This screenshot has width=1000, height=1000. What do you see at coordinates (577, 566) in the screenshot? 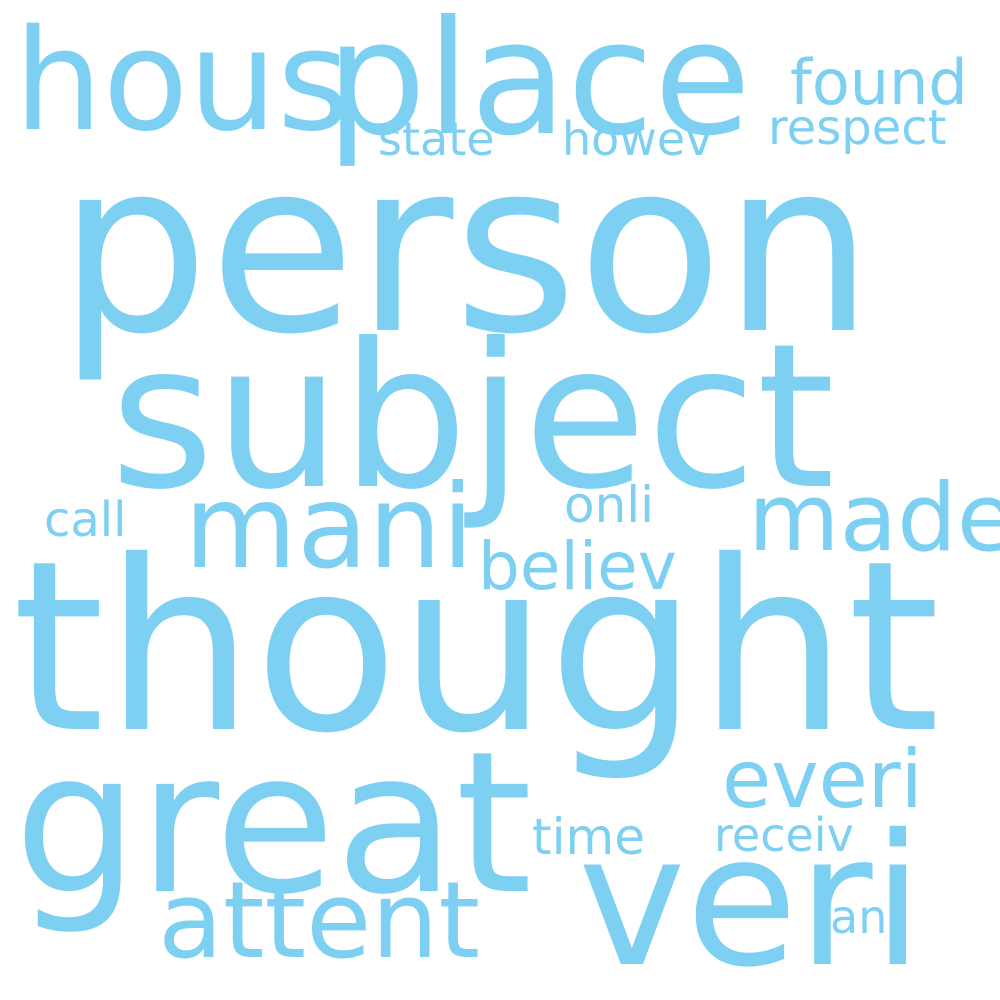
I see `word-believ: believ` at bounding box center [577, 566].